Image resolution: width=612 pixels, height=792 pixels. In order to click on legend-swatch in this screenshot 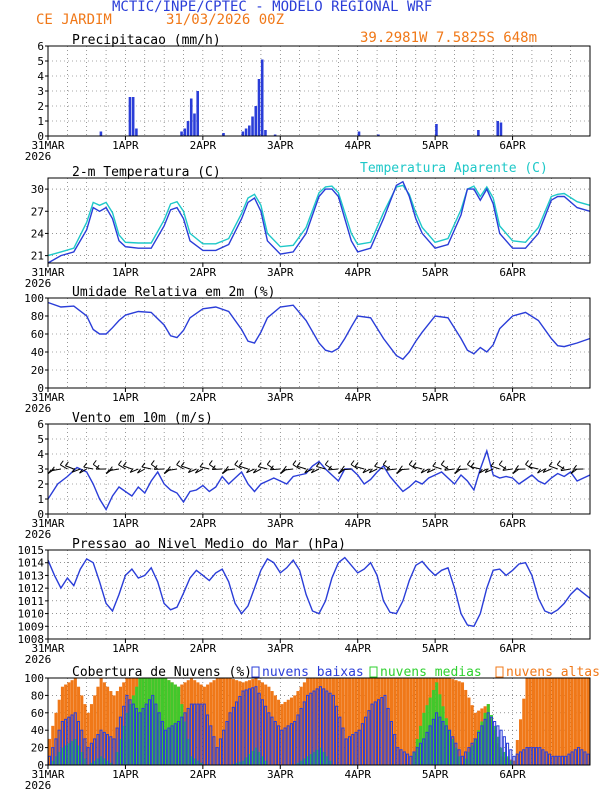, I will do `click(499, 672)`.